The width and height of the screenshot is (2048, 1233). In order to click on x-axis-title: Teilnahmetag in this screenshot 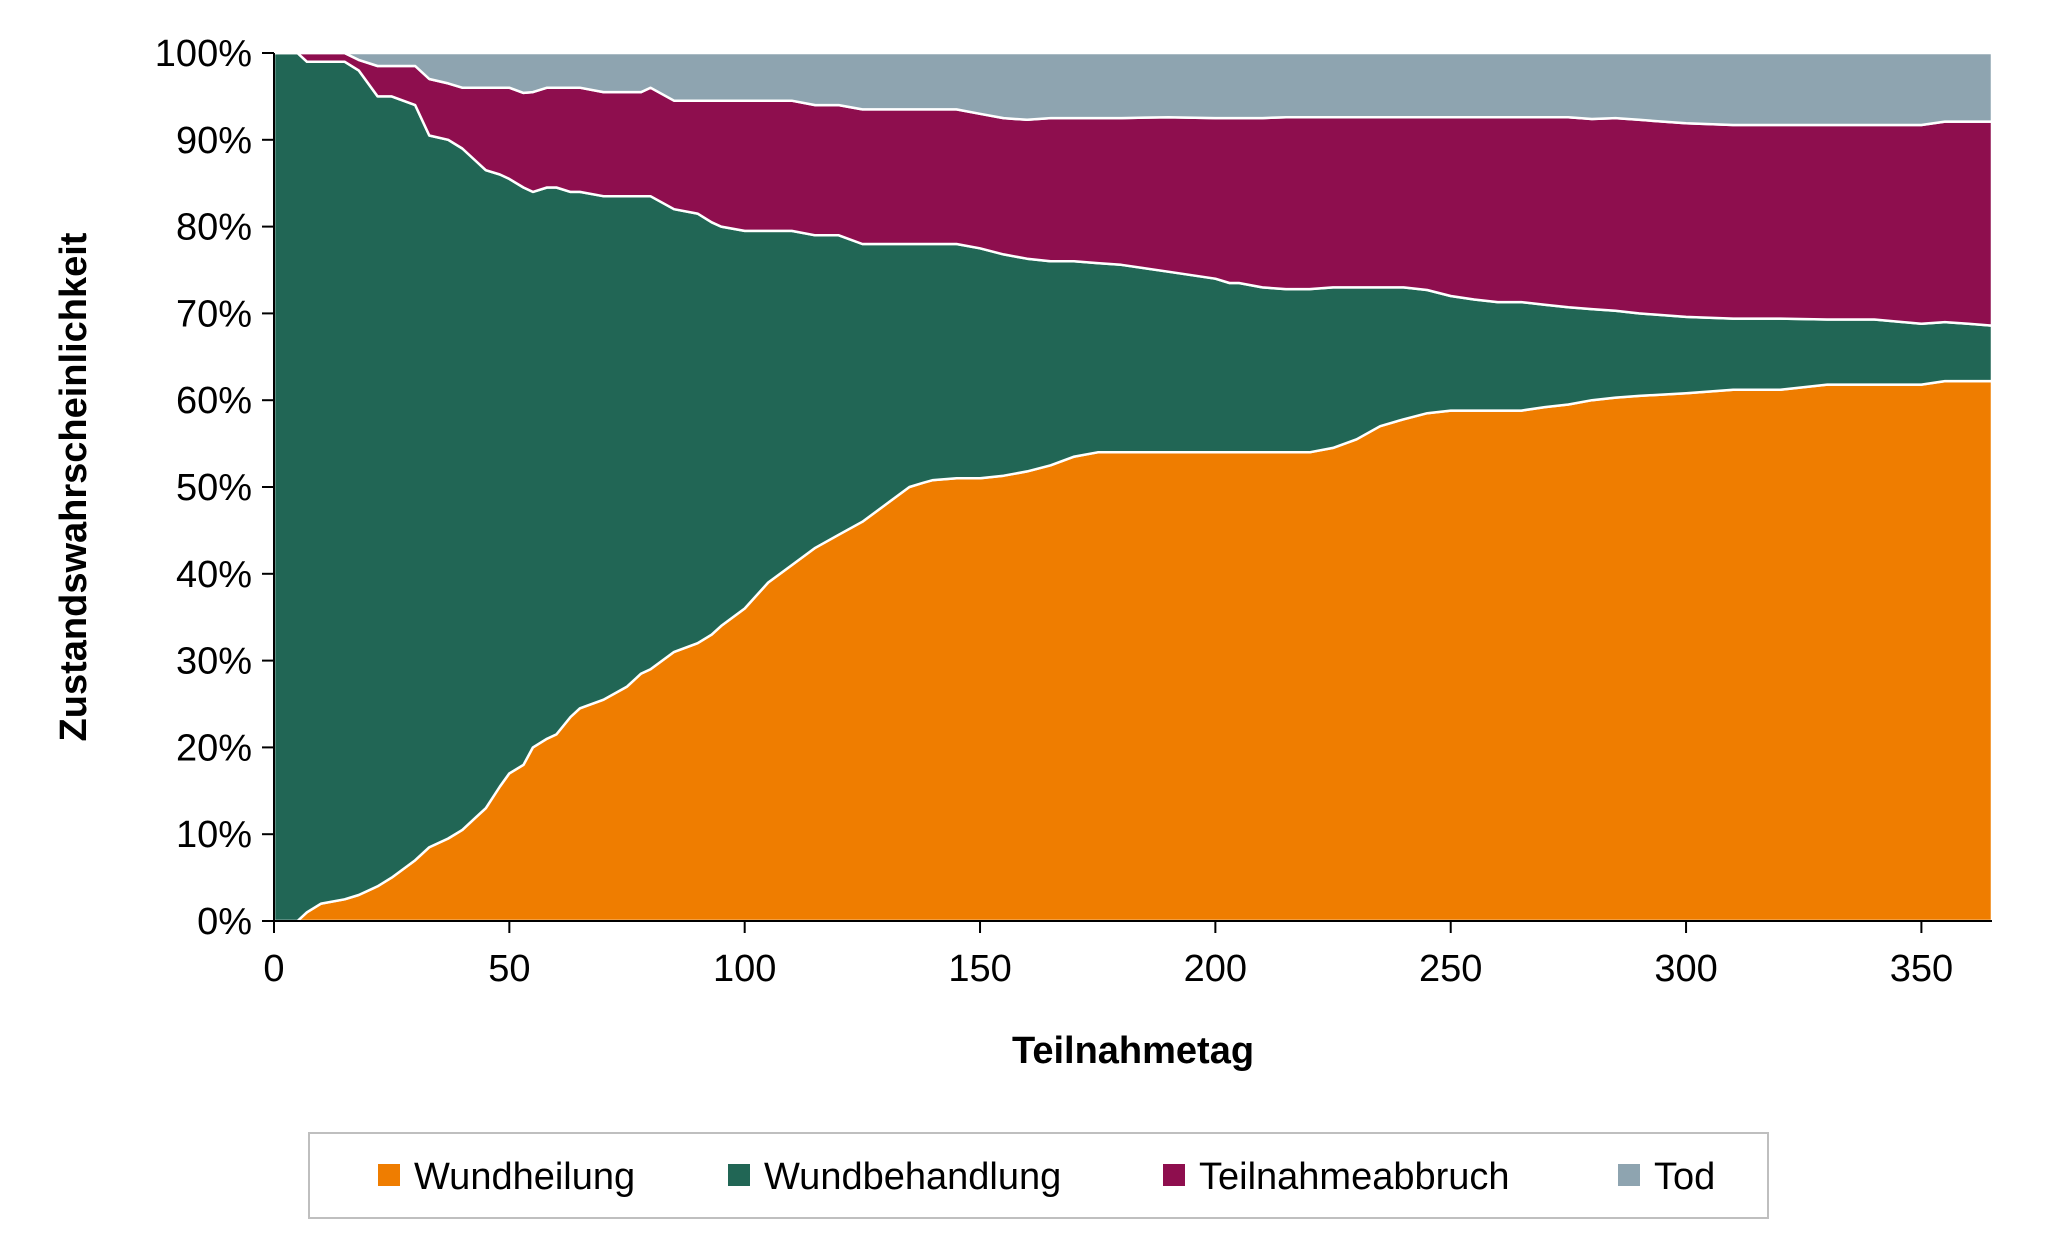, I will do `click(1133, 1051)`.